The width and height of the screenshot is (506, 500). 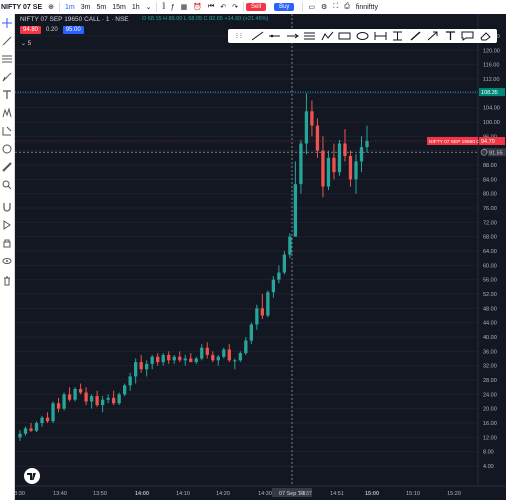 What do you see at coordinates (22, 7) in the screenshot?
I see `symbol-search: NIFTY 07 SE` at bounding box center [22, 7].